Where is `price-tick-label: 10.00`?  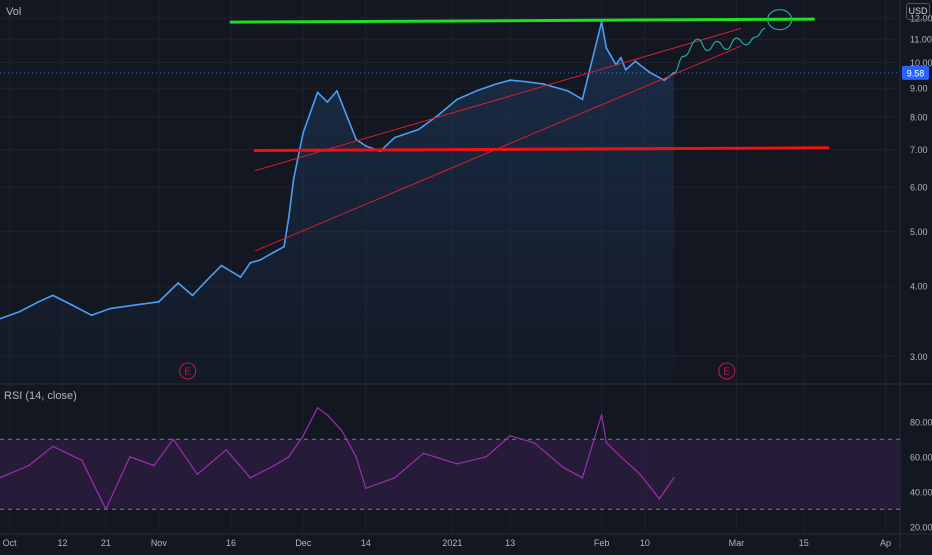 price-tick-label: 10.00 is located at coordinates (921, 63).